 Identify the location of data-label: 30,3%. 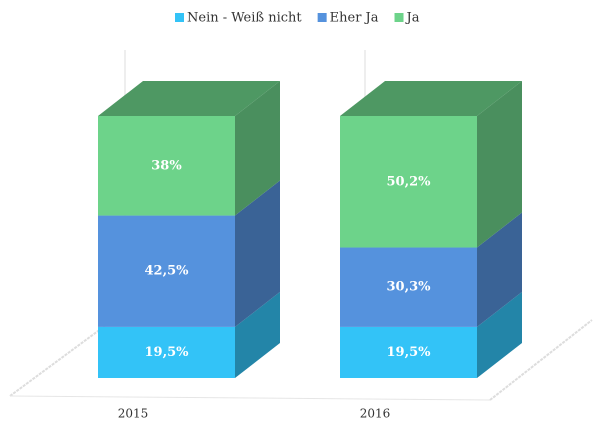
(408, 287).